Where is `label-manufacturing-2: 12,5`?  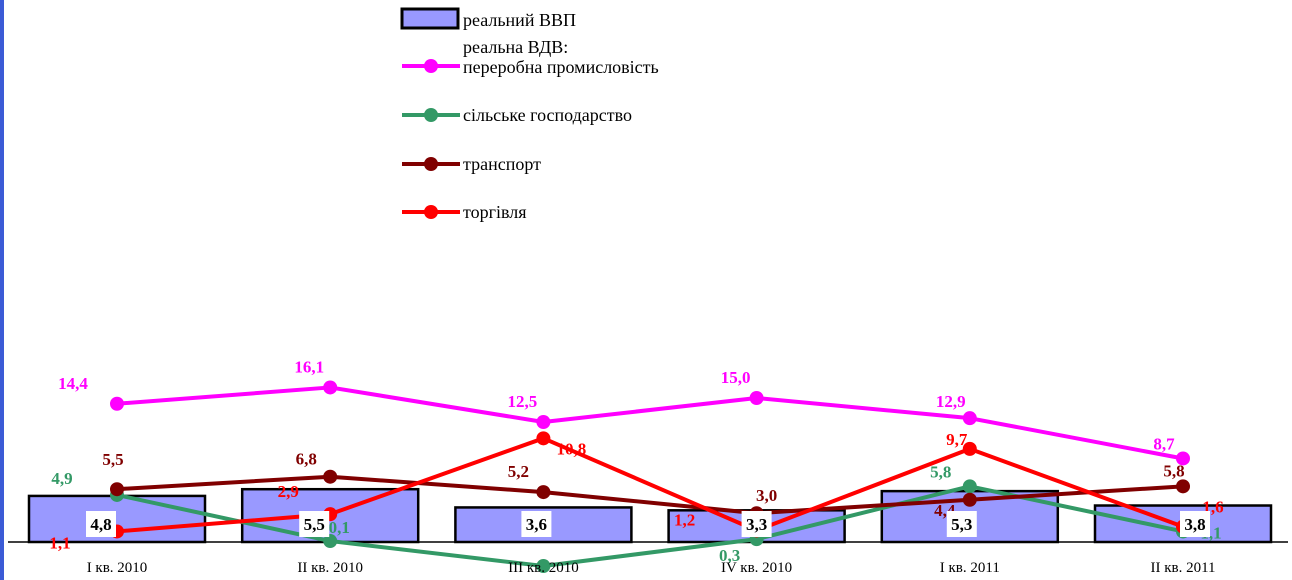
label-manufacturing-2: 12,5 is located at coordinates (523, 401).